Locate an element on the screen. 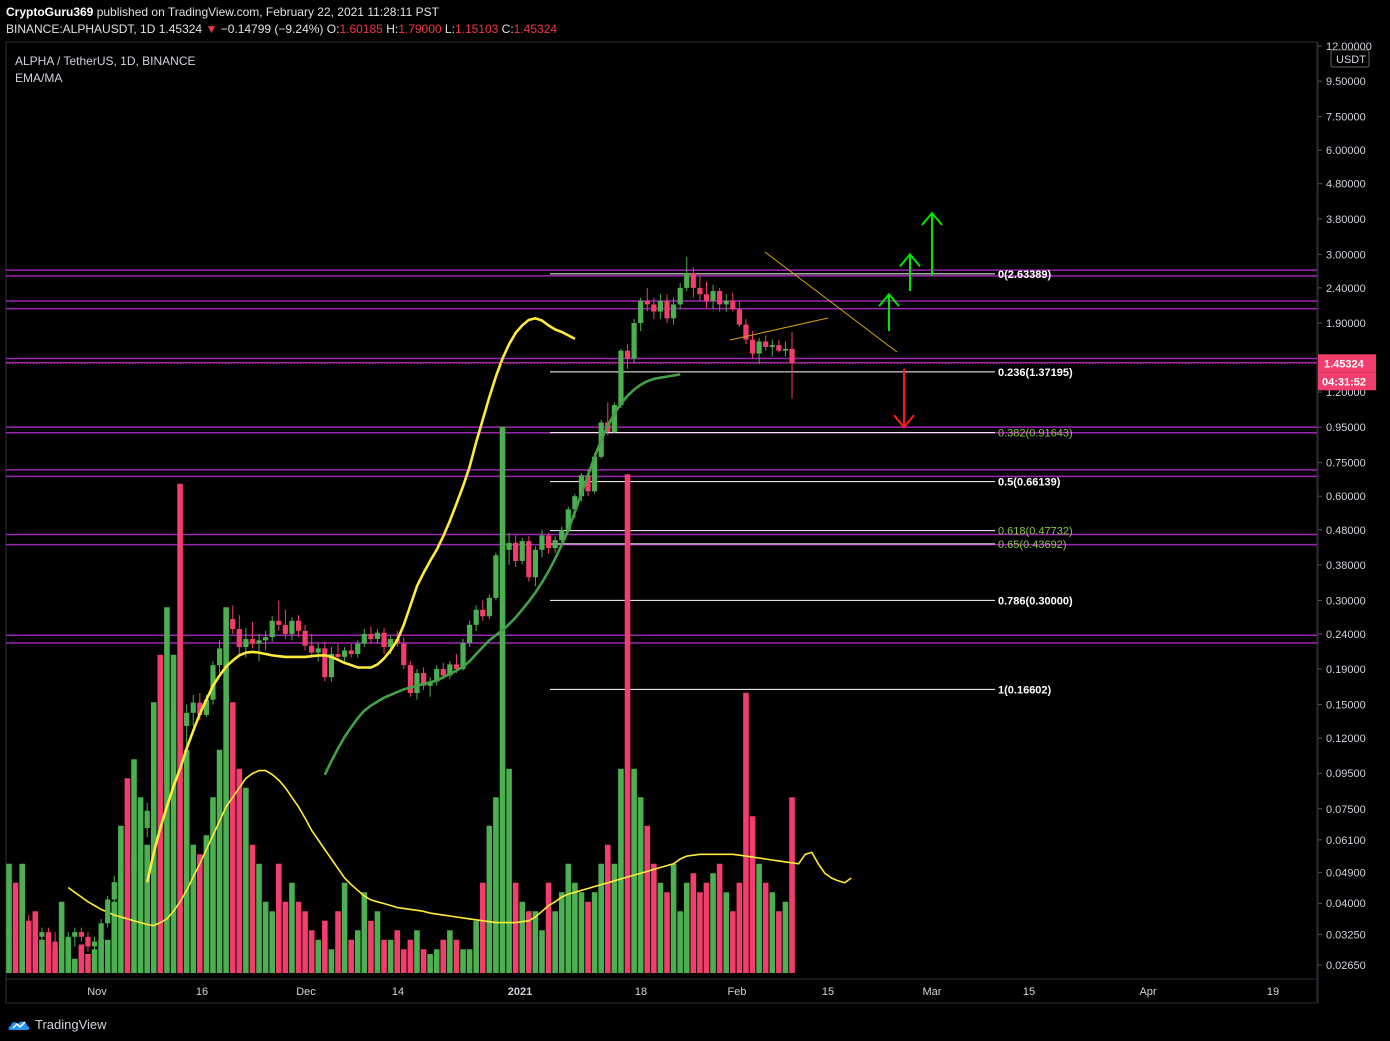 This screenshot has width=1390, height=1041. arrow-up-head is located at coordinates (910, 259).